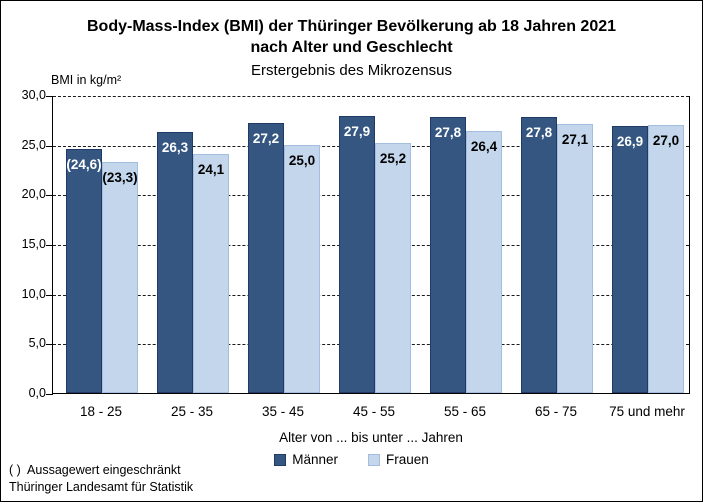  Describe the element at coordinates (351, 459) in the screenshot. I see `legend: Männer Frauen` at that location.